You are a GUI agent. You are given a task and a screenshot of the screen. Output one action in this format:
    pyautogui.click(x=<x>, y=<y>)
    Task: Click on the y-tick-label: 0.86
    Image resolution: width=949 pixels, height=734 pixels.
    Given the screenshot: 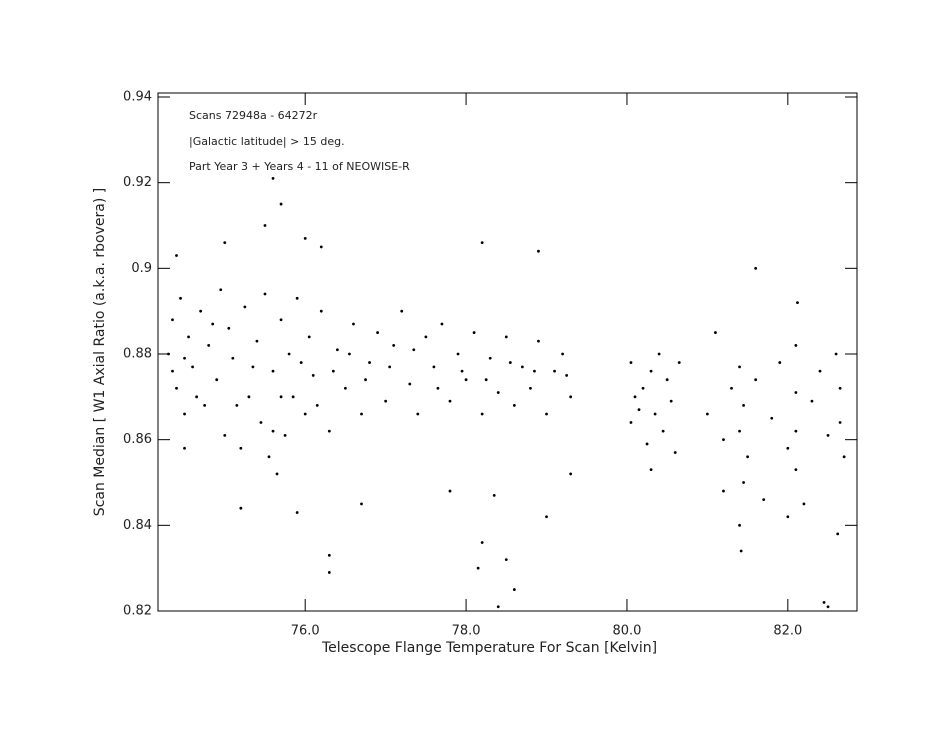 What is the action you would take?
    pyautogui.click(x=137, y=439)
    